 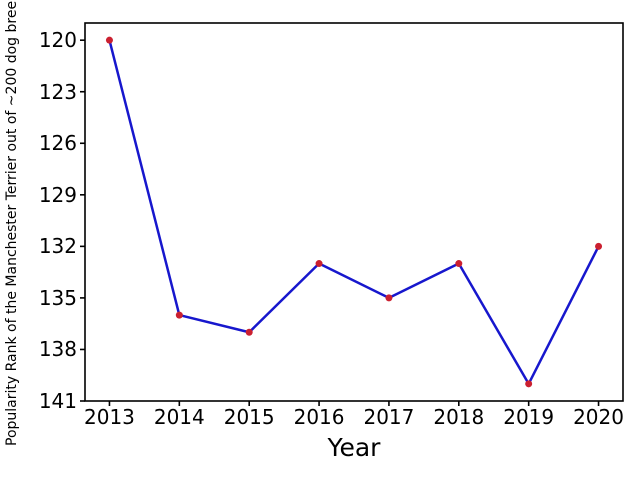 What do you see at coordinates (57, 401) in the screenshot?
I see `y-tick-label: 141` at bounding box center [57, 401].